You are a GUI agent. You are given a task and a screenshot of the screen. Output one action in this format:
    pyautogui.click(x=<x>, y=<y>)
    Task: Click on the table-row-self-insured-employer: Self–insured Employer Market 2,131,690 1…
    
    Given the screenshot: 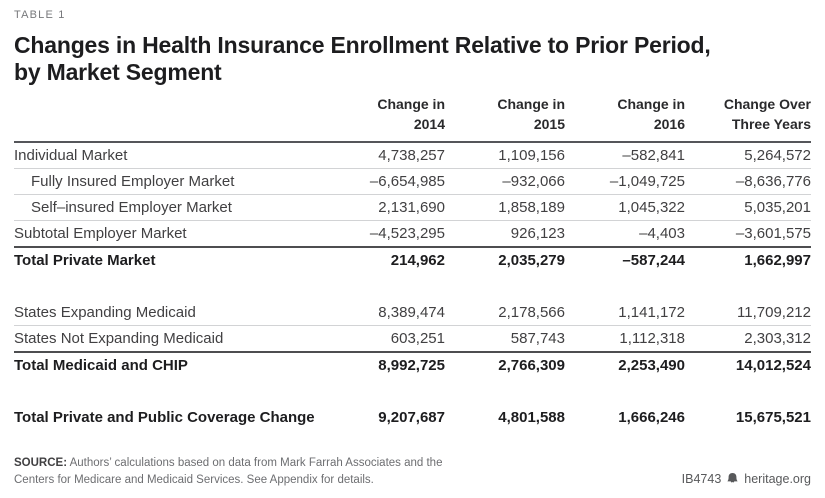 What is the action you would take?
    pyautogui.click(x=412, y=208)
    